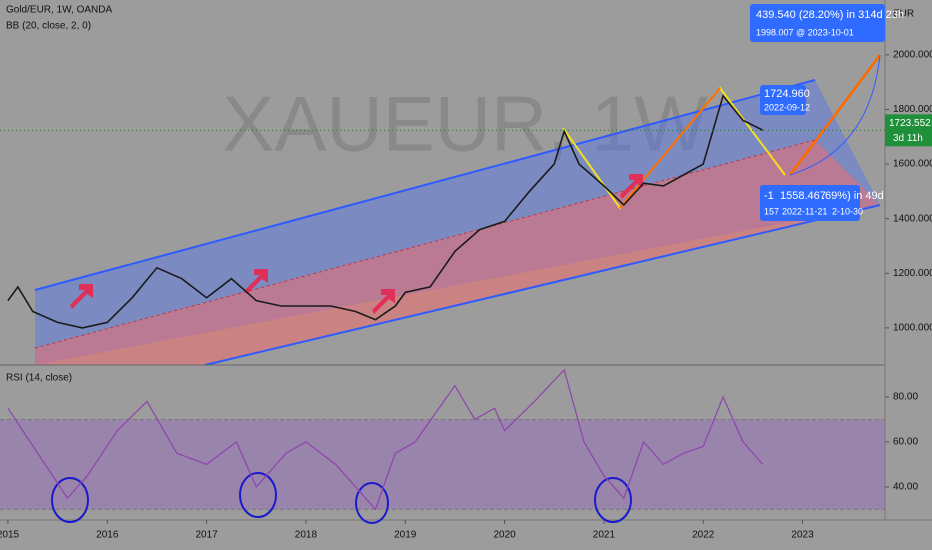  Describe the element at coordinates (39, 378) in the screenshot. I see `rsi-label: RSI (14, close)` at that location.